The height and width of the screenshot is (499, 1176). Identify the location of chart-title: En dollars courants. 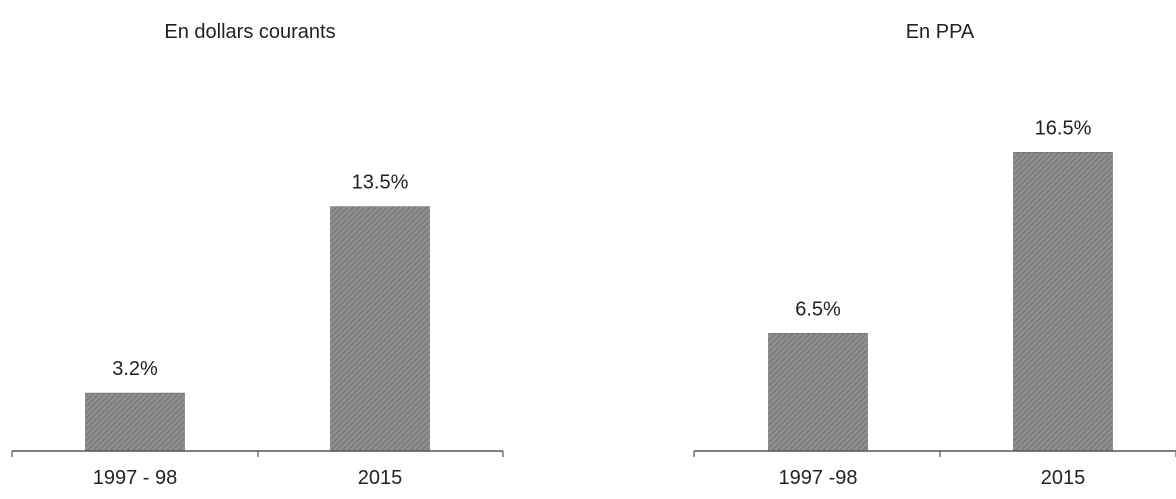
(249, 32).